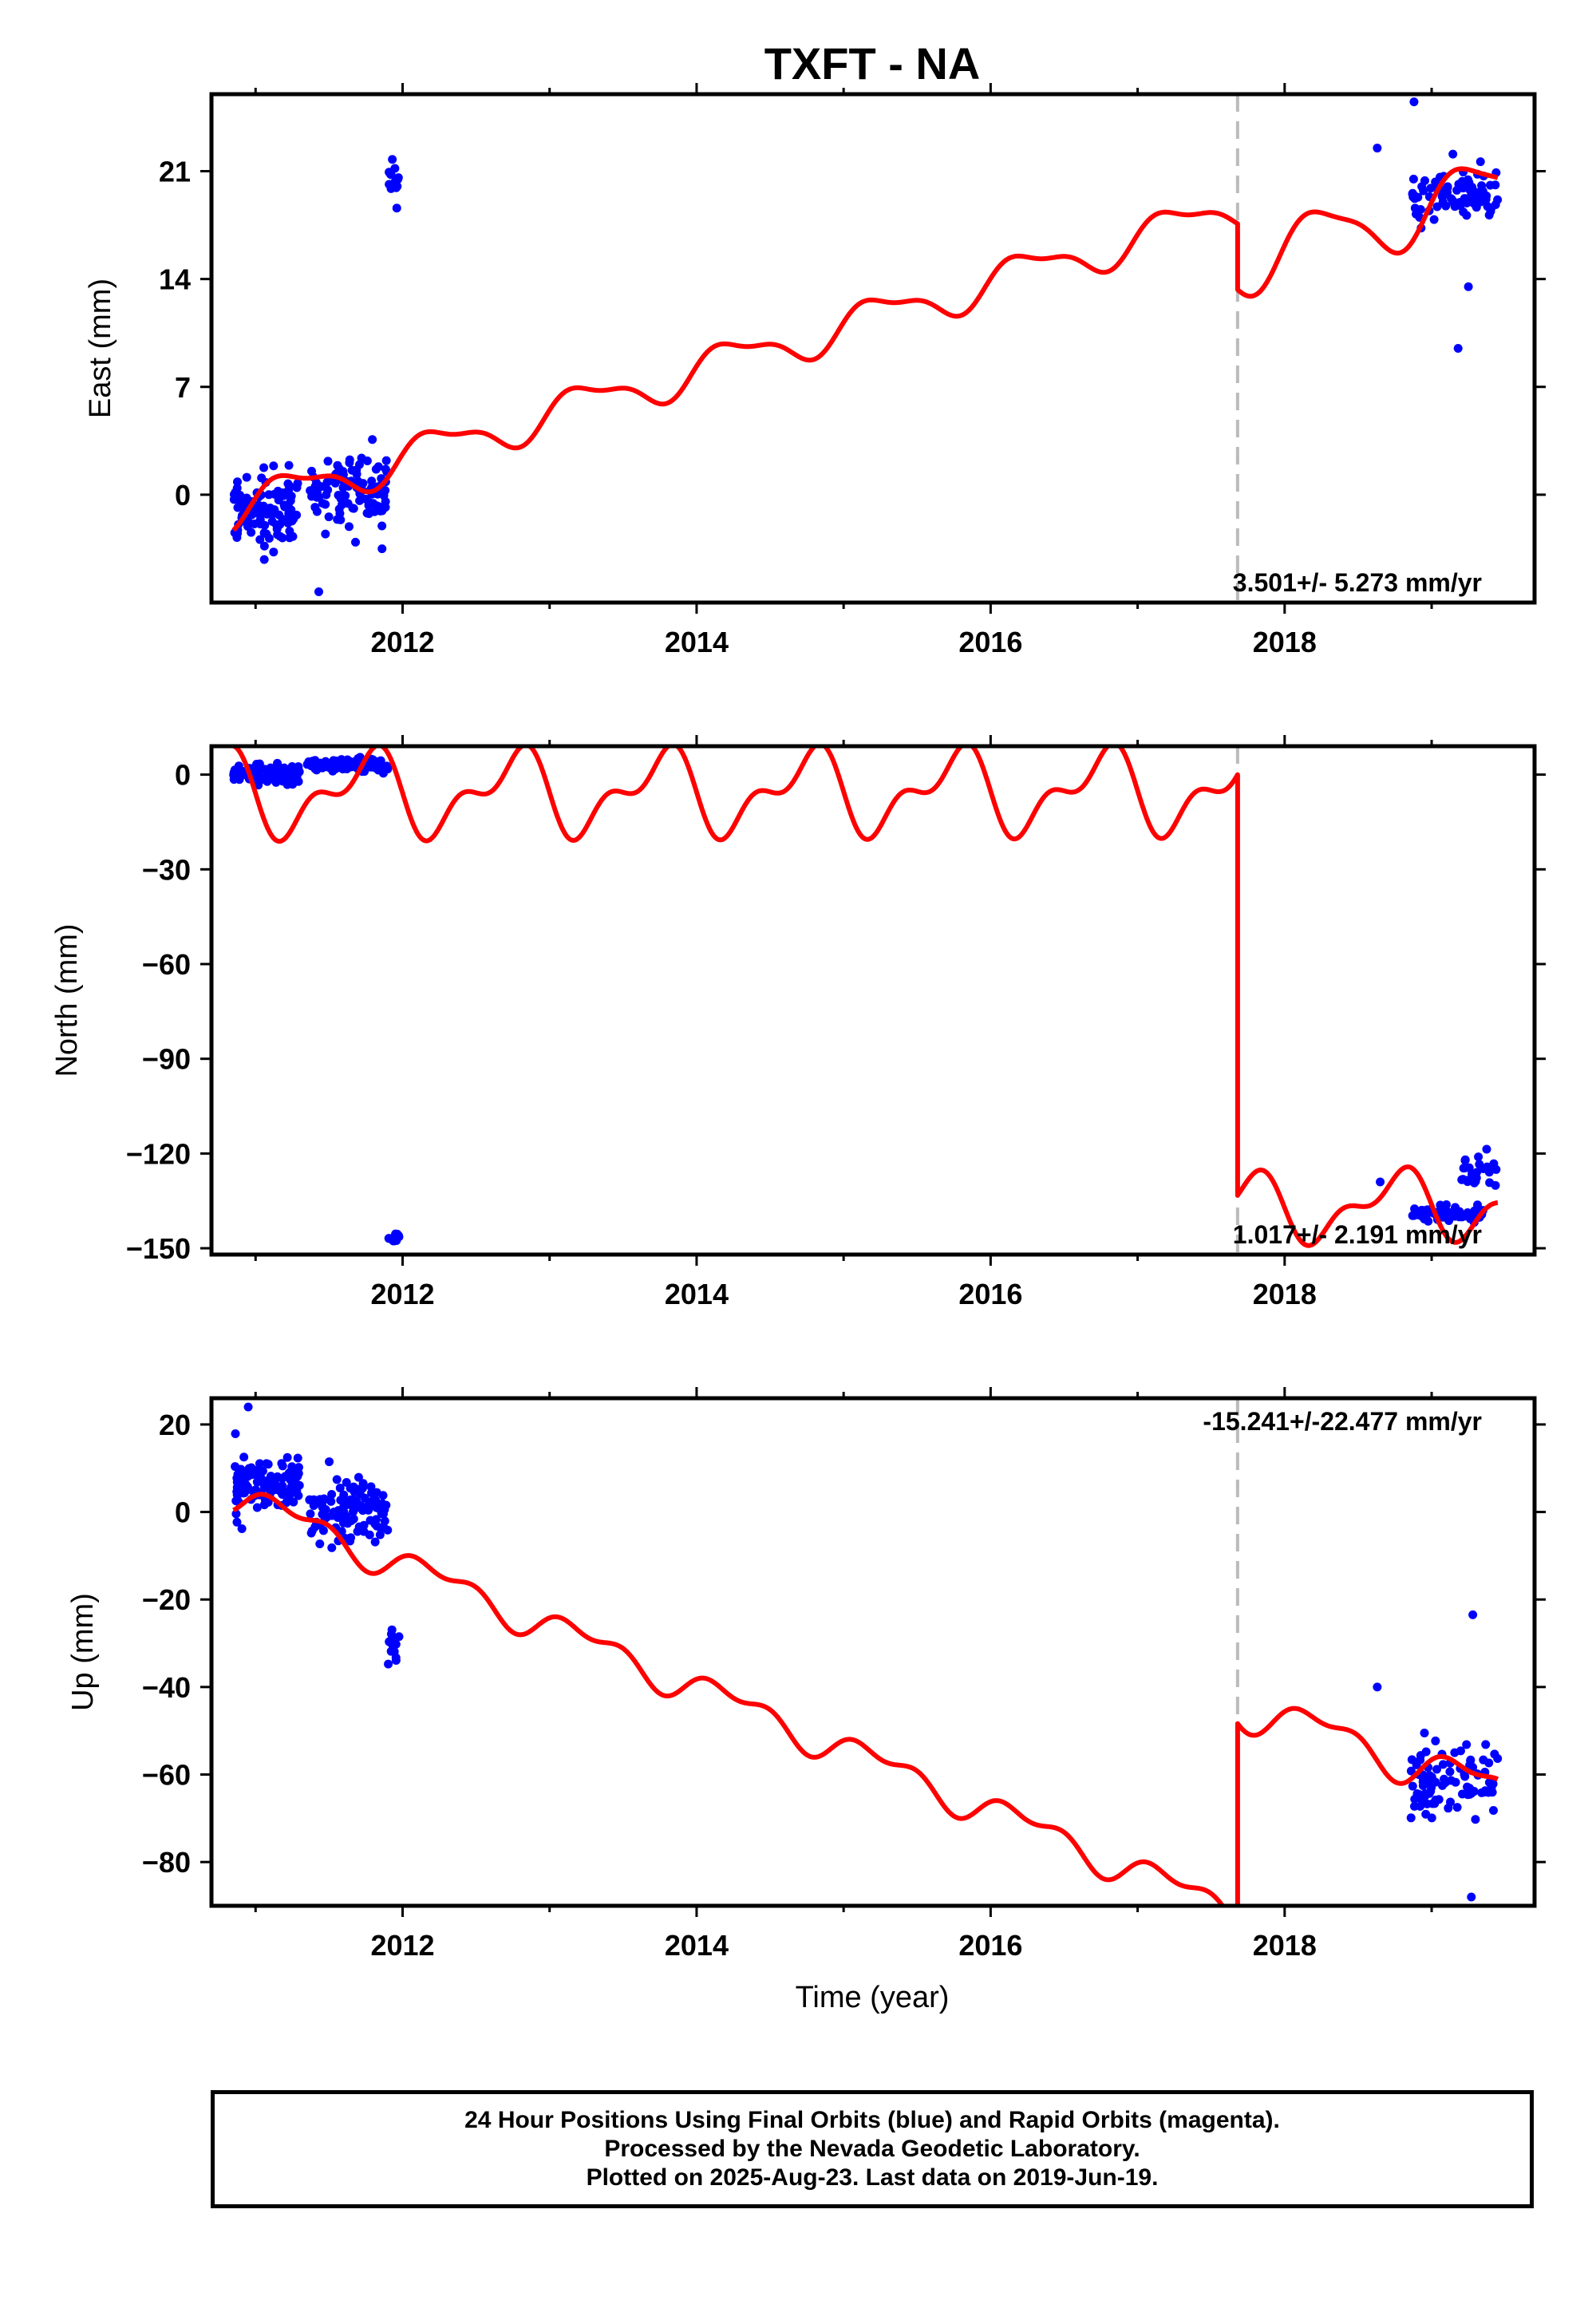 The width and height of the screenshot is (1596, 2316). What do you see at coordinates (873, 63) in the screenshot?
I see `figure-title: TXFT - NA` at bounding box center [873, 63].